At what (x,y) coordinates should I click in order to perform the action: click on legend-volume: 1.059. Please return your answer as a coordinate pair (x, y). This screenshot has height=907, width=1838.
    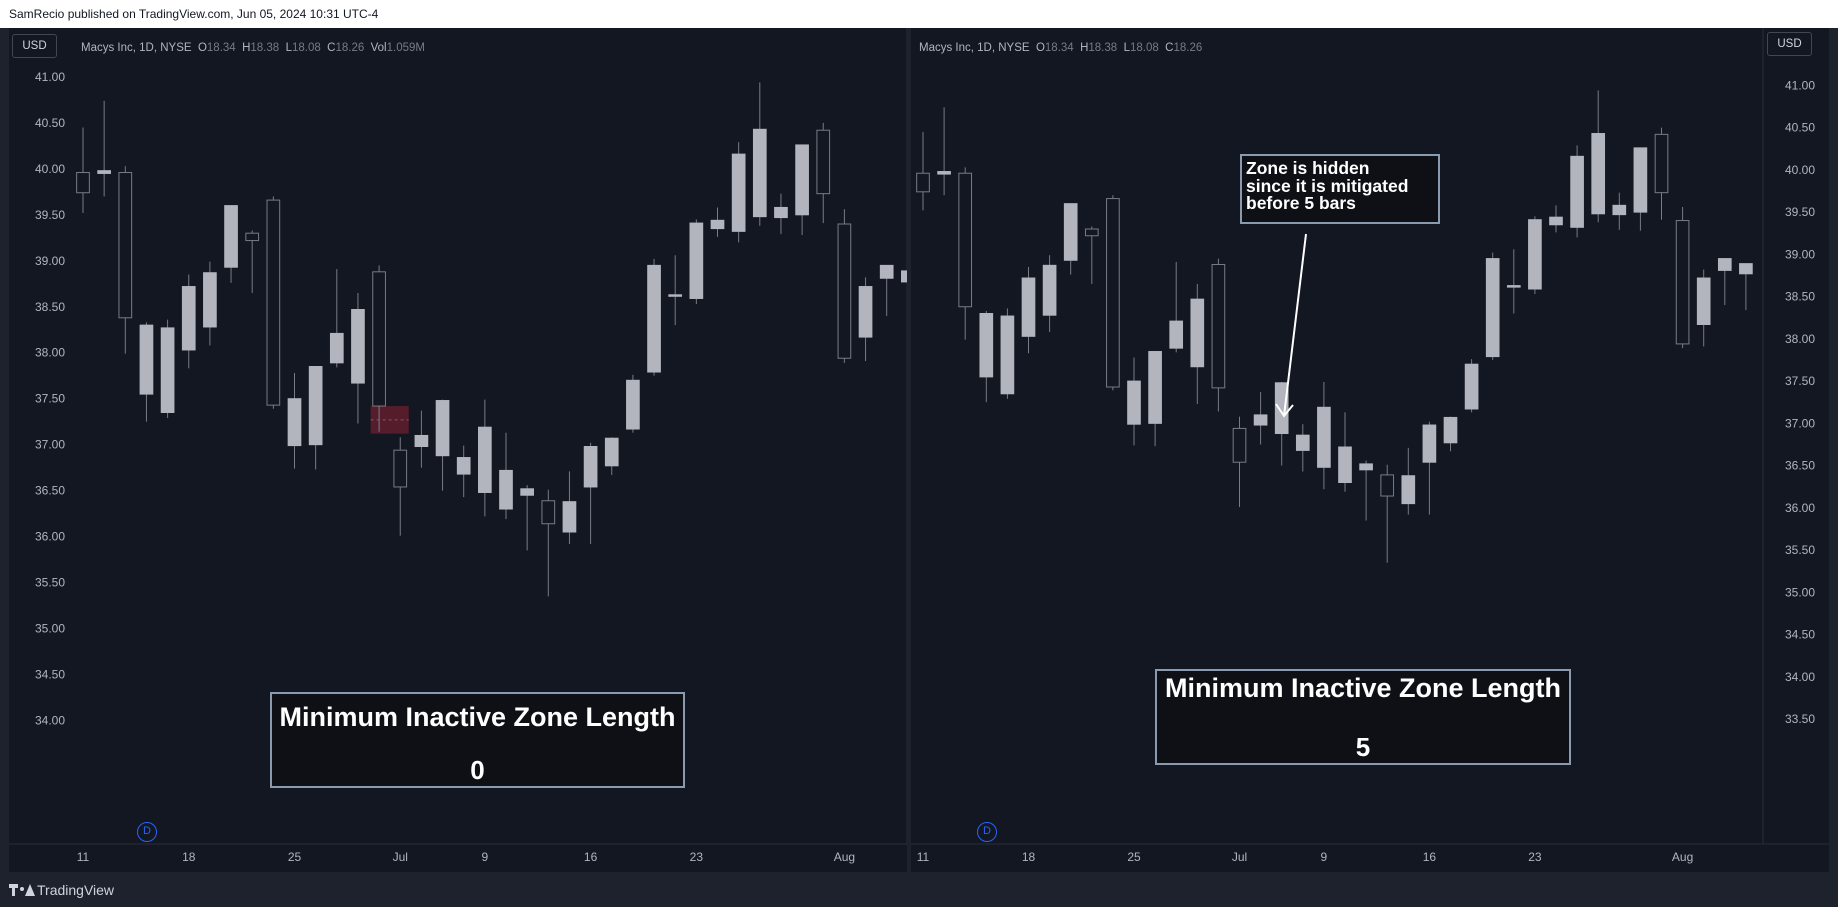
    Looking at the image, I should click on (401, 48).